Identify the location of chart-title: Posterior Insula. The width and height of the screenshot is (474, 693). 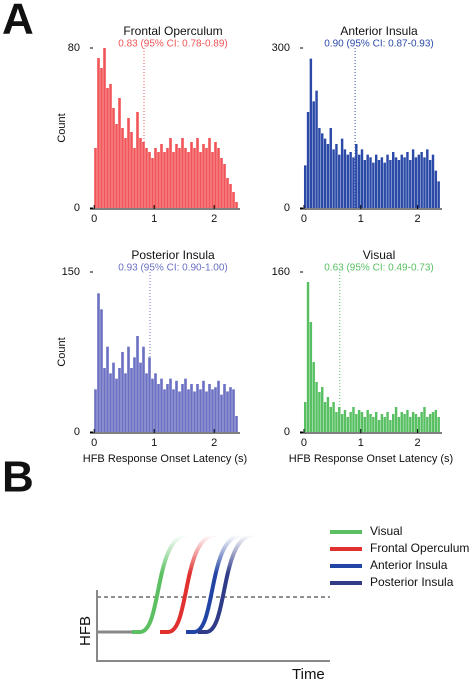
(173, 255).